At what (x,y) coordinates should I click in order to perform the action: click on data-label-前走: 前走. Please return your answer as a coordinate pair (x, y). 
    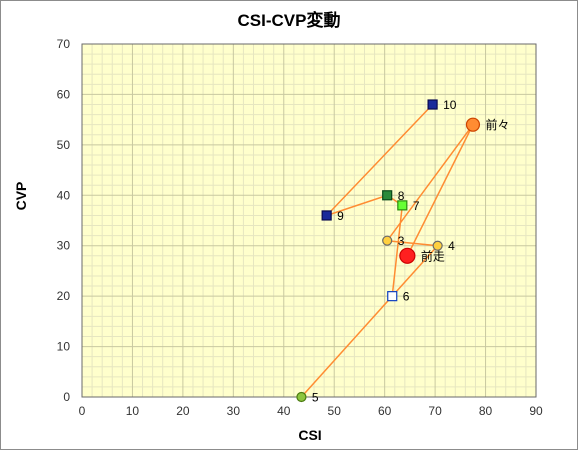
    Looking at the image, I should click on (433, 255).